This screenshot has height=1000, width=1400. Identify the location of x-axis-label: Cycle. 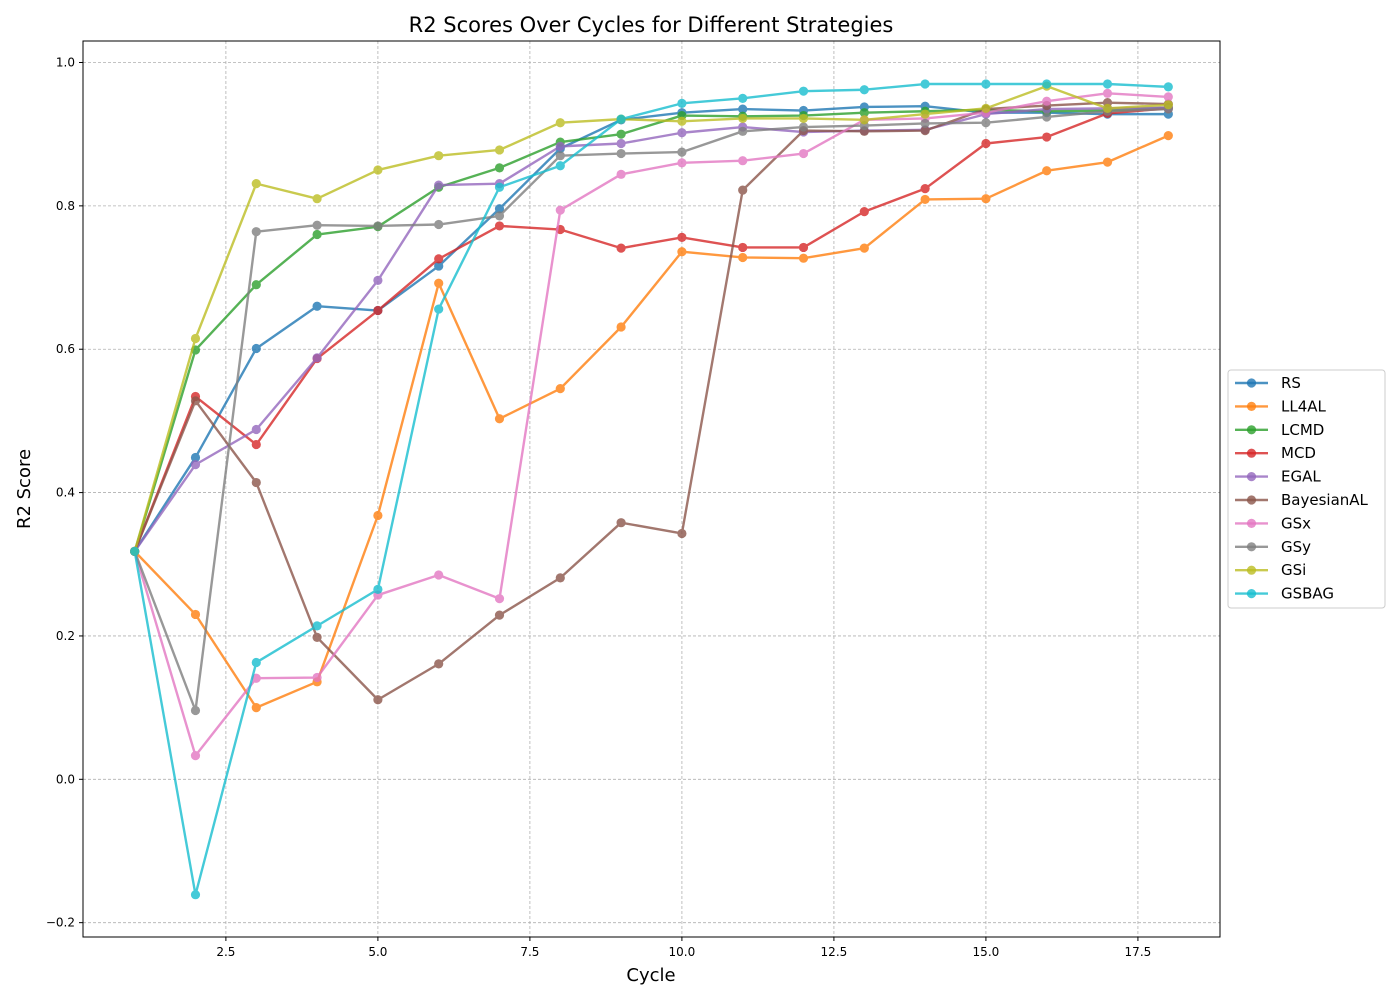
(650, 975).